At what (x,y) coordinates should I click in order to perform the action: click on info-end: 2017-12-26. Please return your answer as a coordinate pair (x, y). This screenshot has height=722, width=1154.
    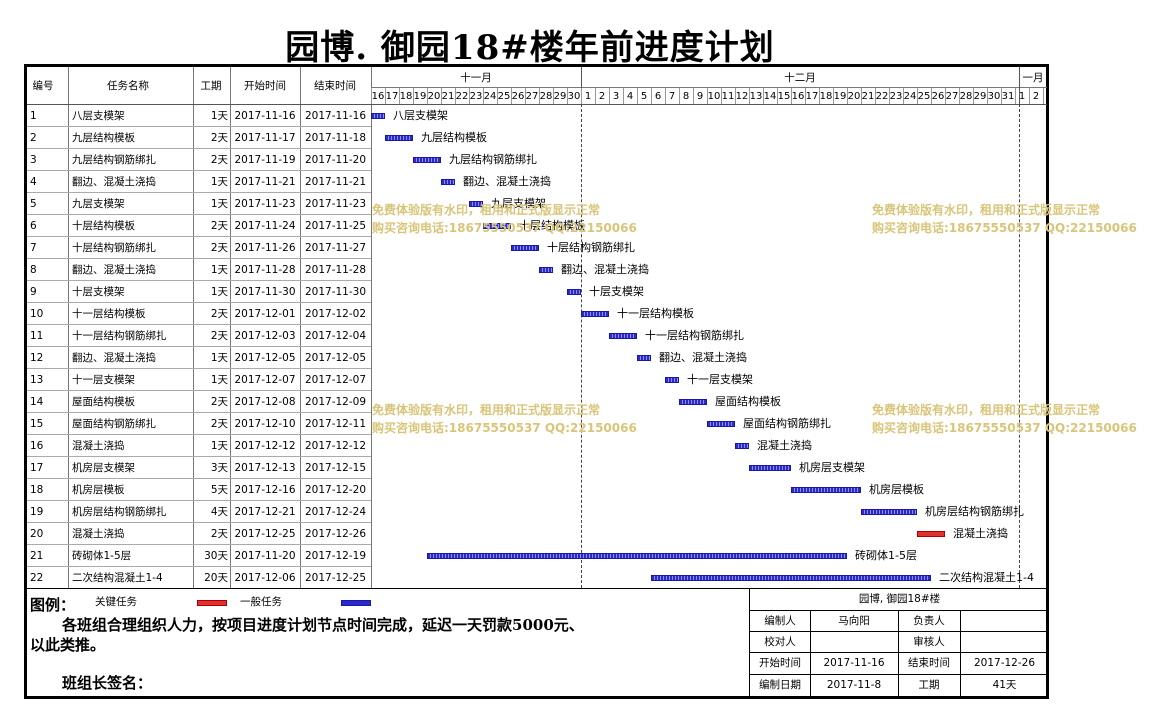
    Looking at the image, I should click on (1004, 663).